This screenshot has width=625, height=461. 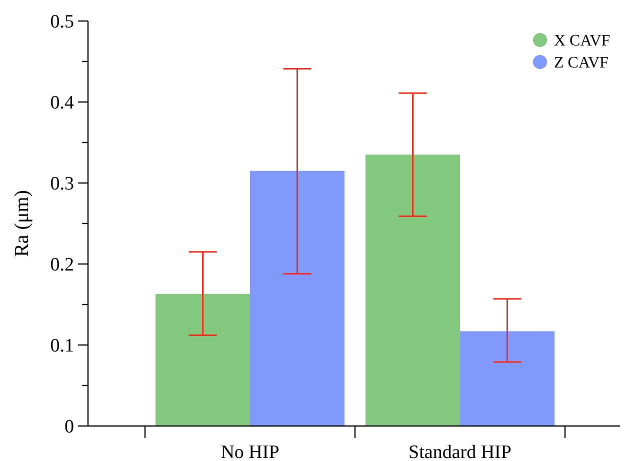 I want to click on y-tick-label: 0.1, so click(x=62, y=346).